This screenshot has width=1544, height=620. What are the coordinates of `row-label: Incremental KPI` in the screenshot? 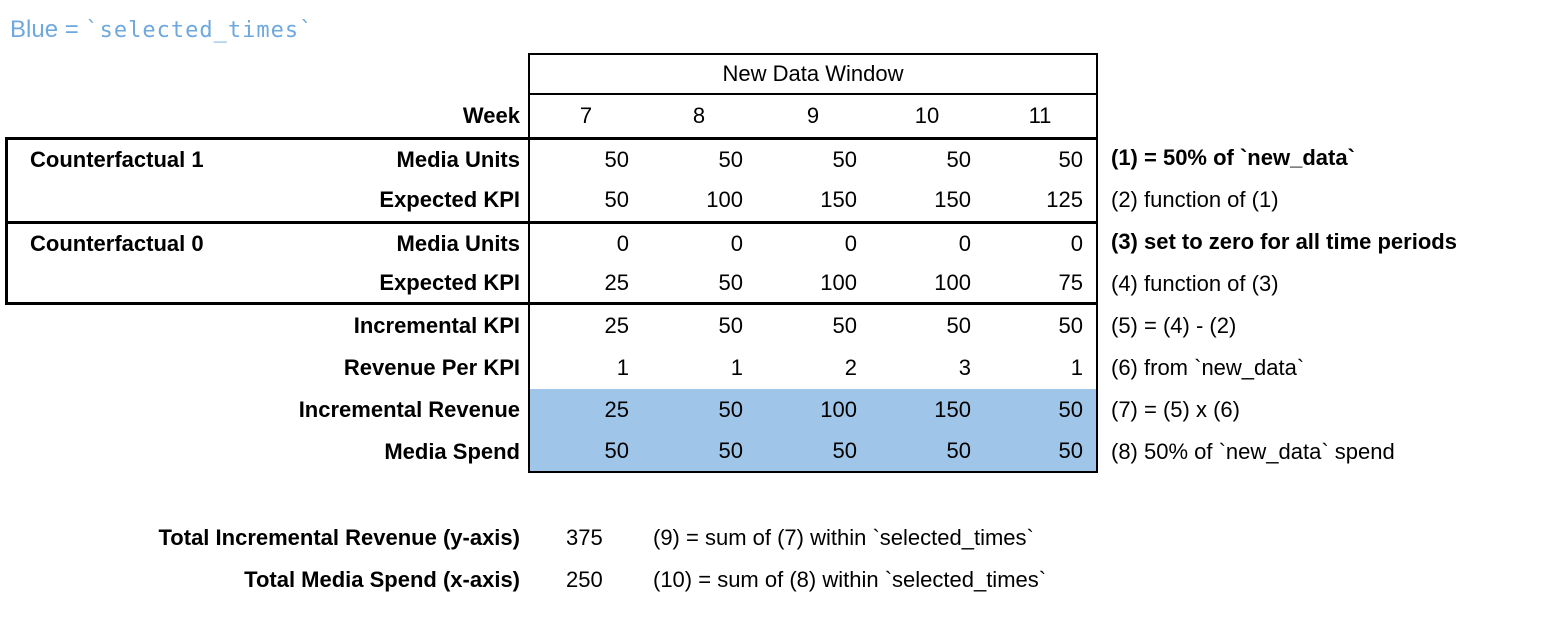 It's located at (436, 325).